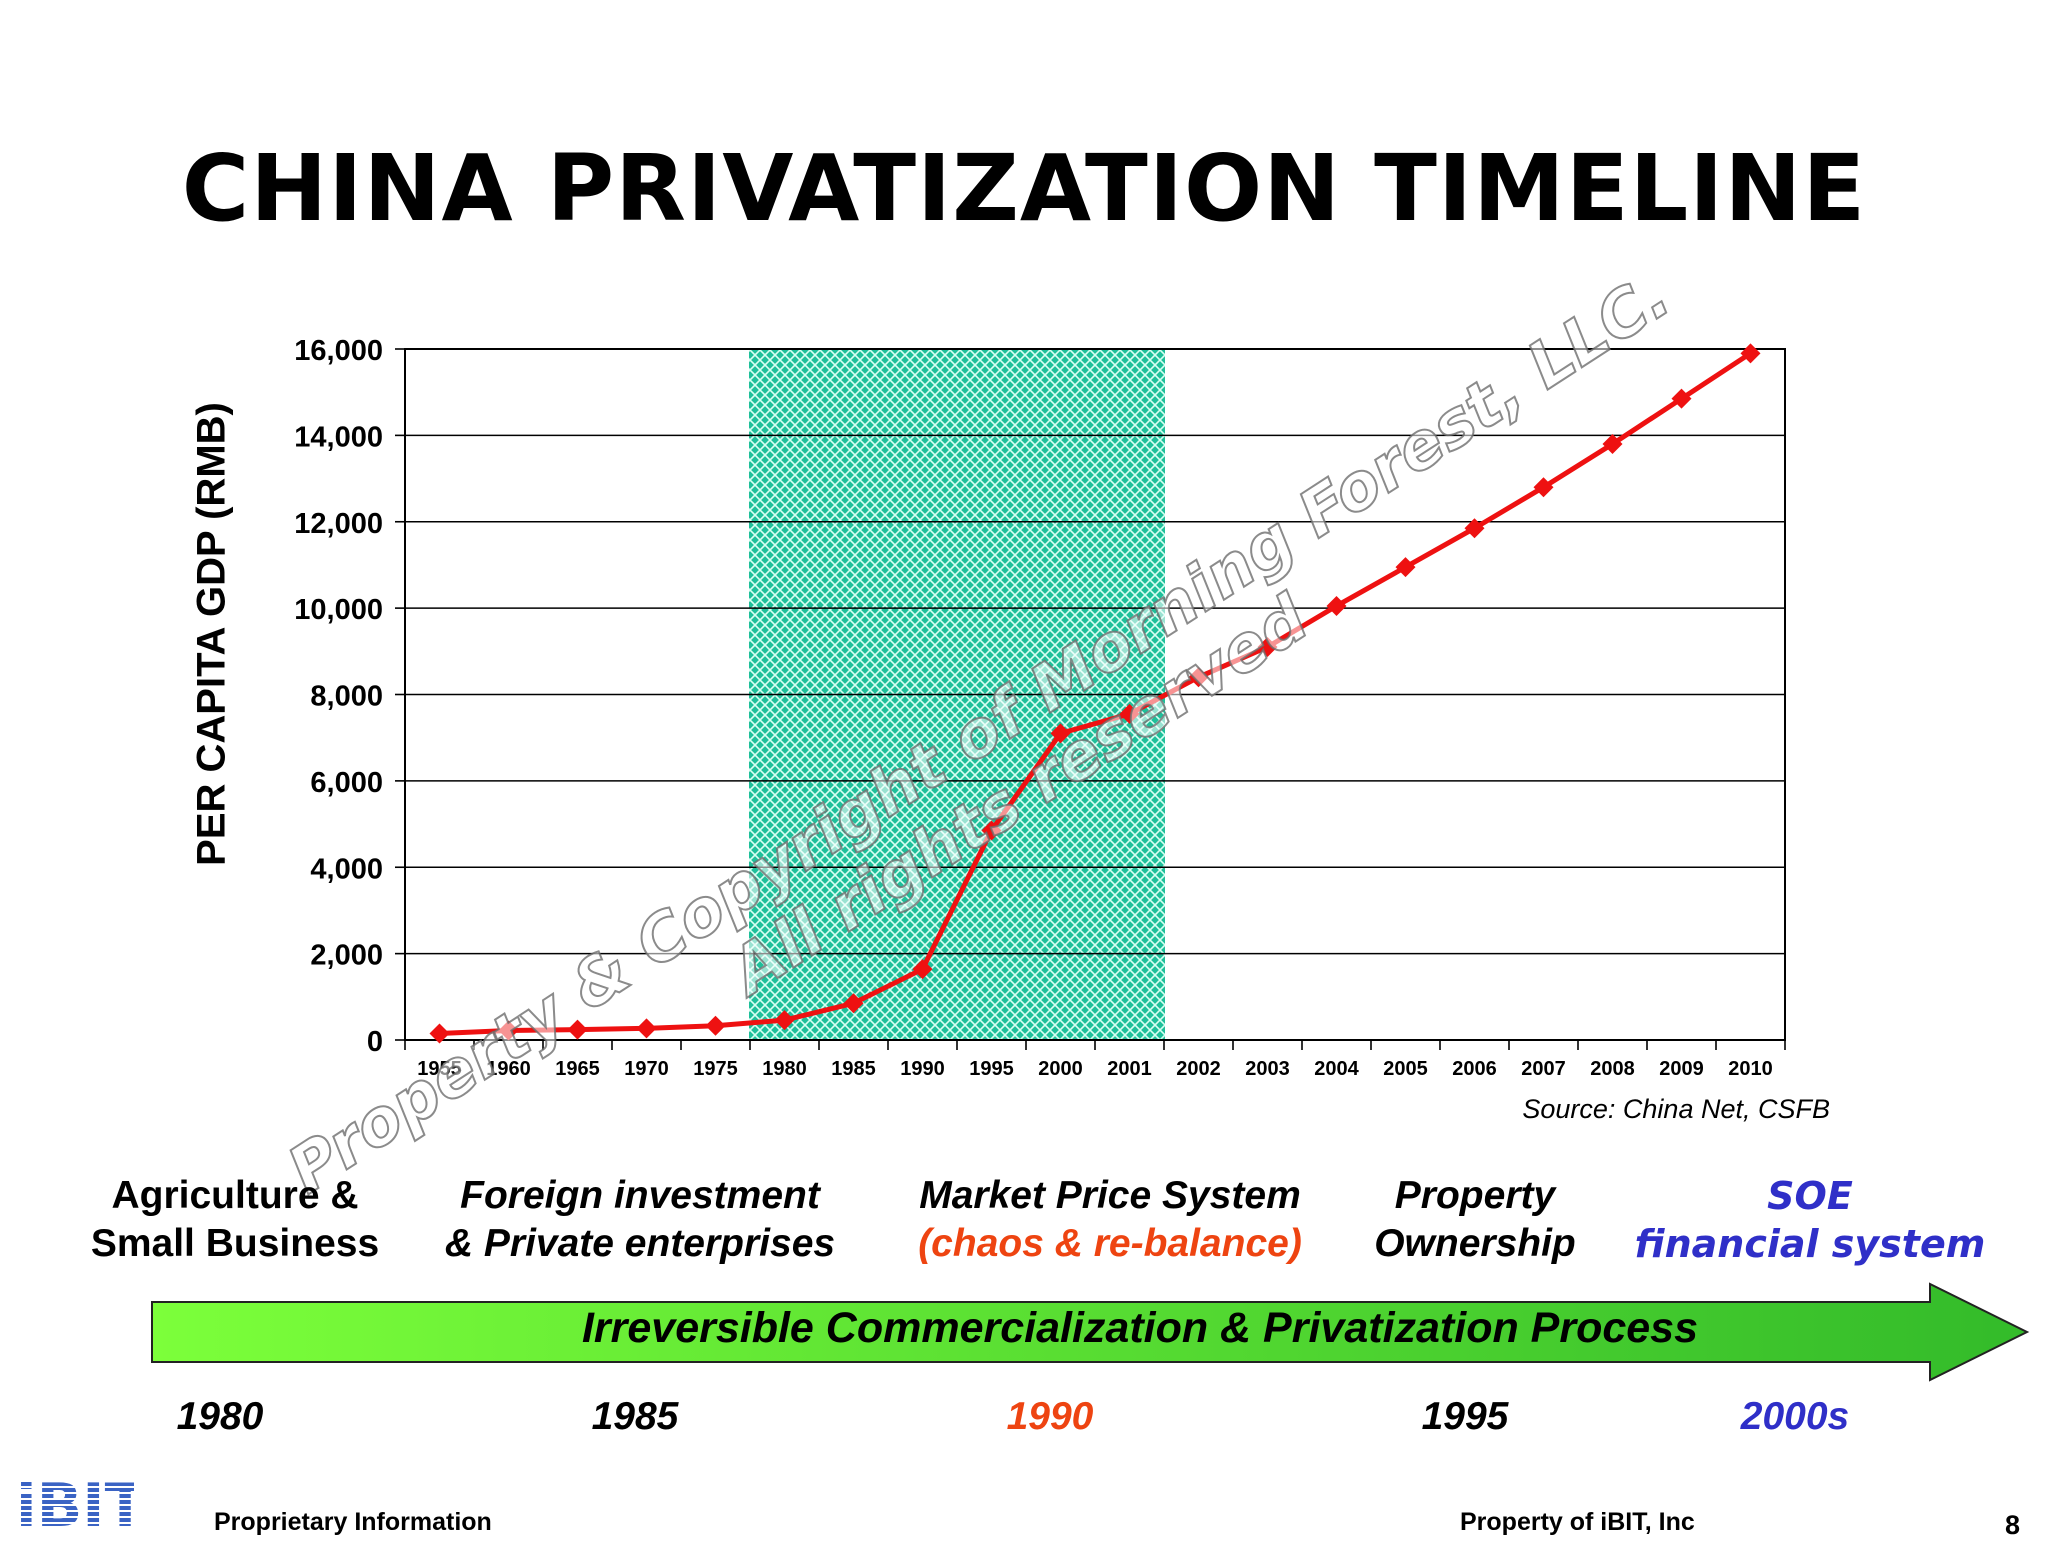  What do you see at coordinates (784, 1069) in the screenshot?
I see `x-tick-label: 1980` at bounding box center [784, 1069].